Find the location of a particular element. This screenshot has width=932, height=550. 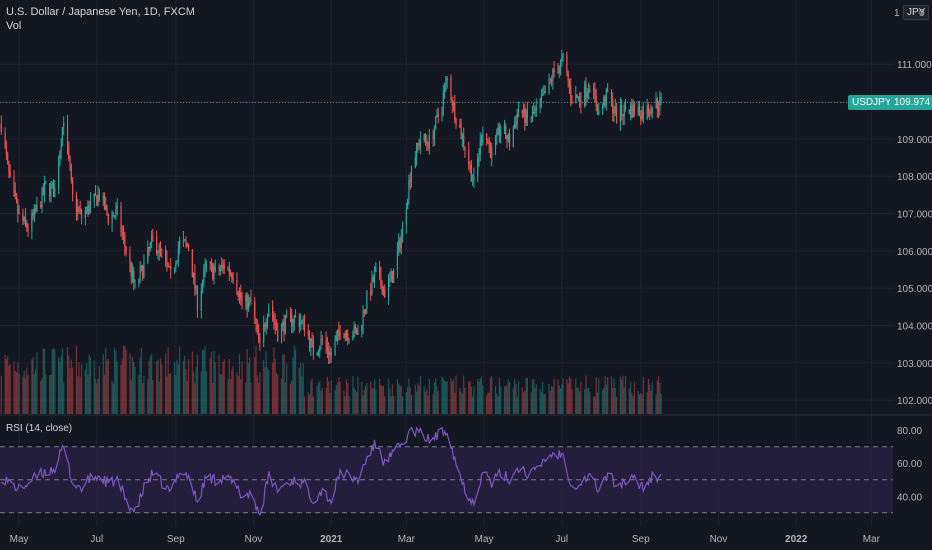

rsi-axis: 40.00 60.00 80.00 is located at coordinates (909, 464).